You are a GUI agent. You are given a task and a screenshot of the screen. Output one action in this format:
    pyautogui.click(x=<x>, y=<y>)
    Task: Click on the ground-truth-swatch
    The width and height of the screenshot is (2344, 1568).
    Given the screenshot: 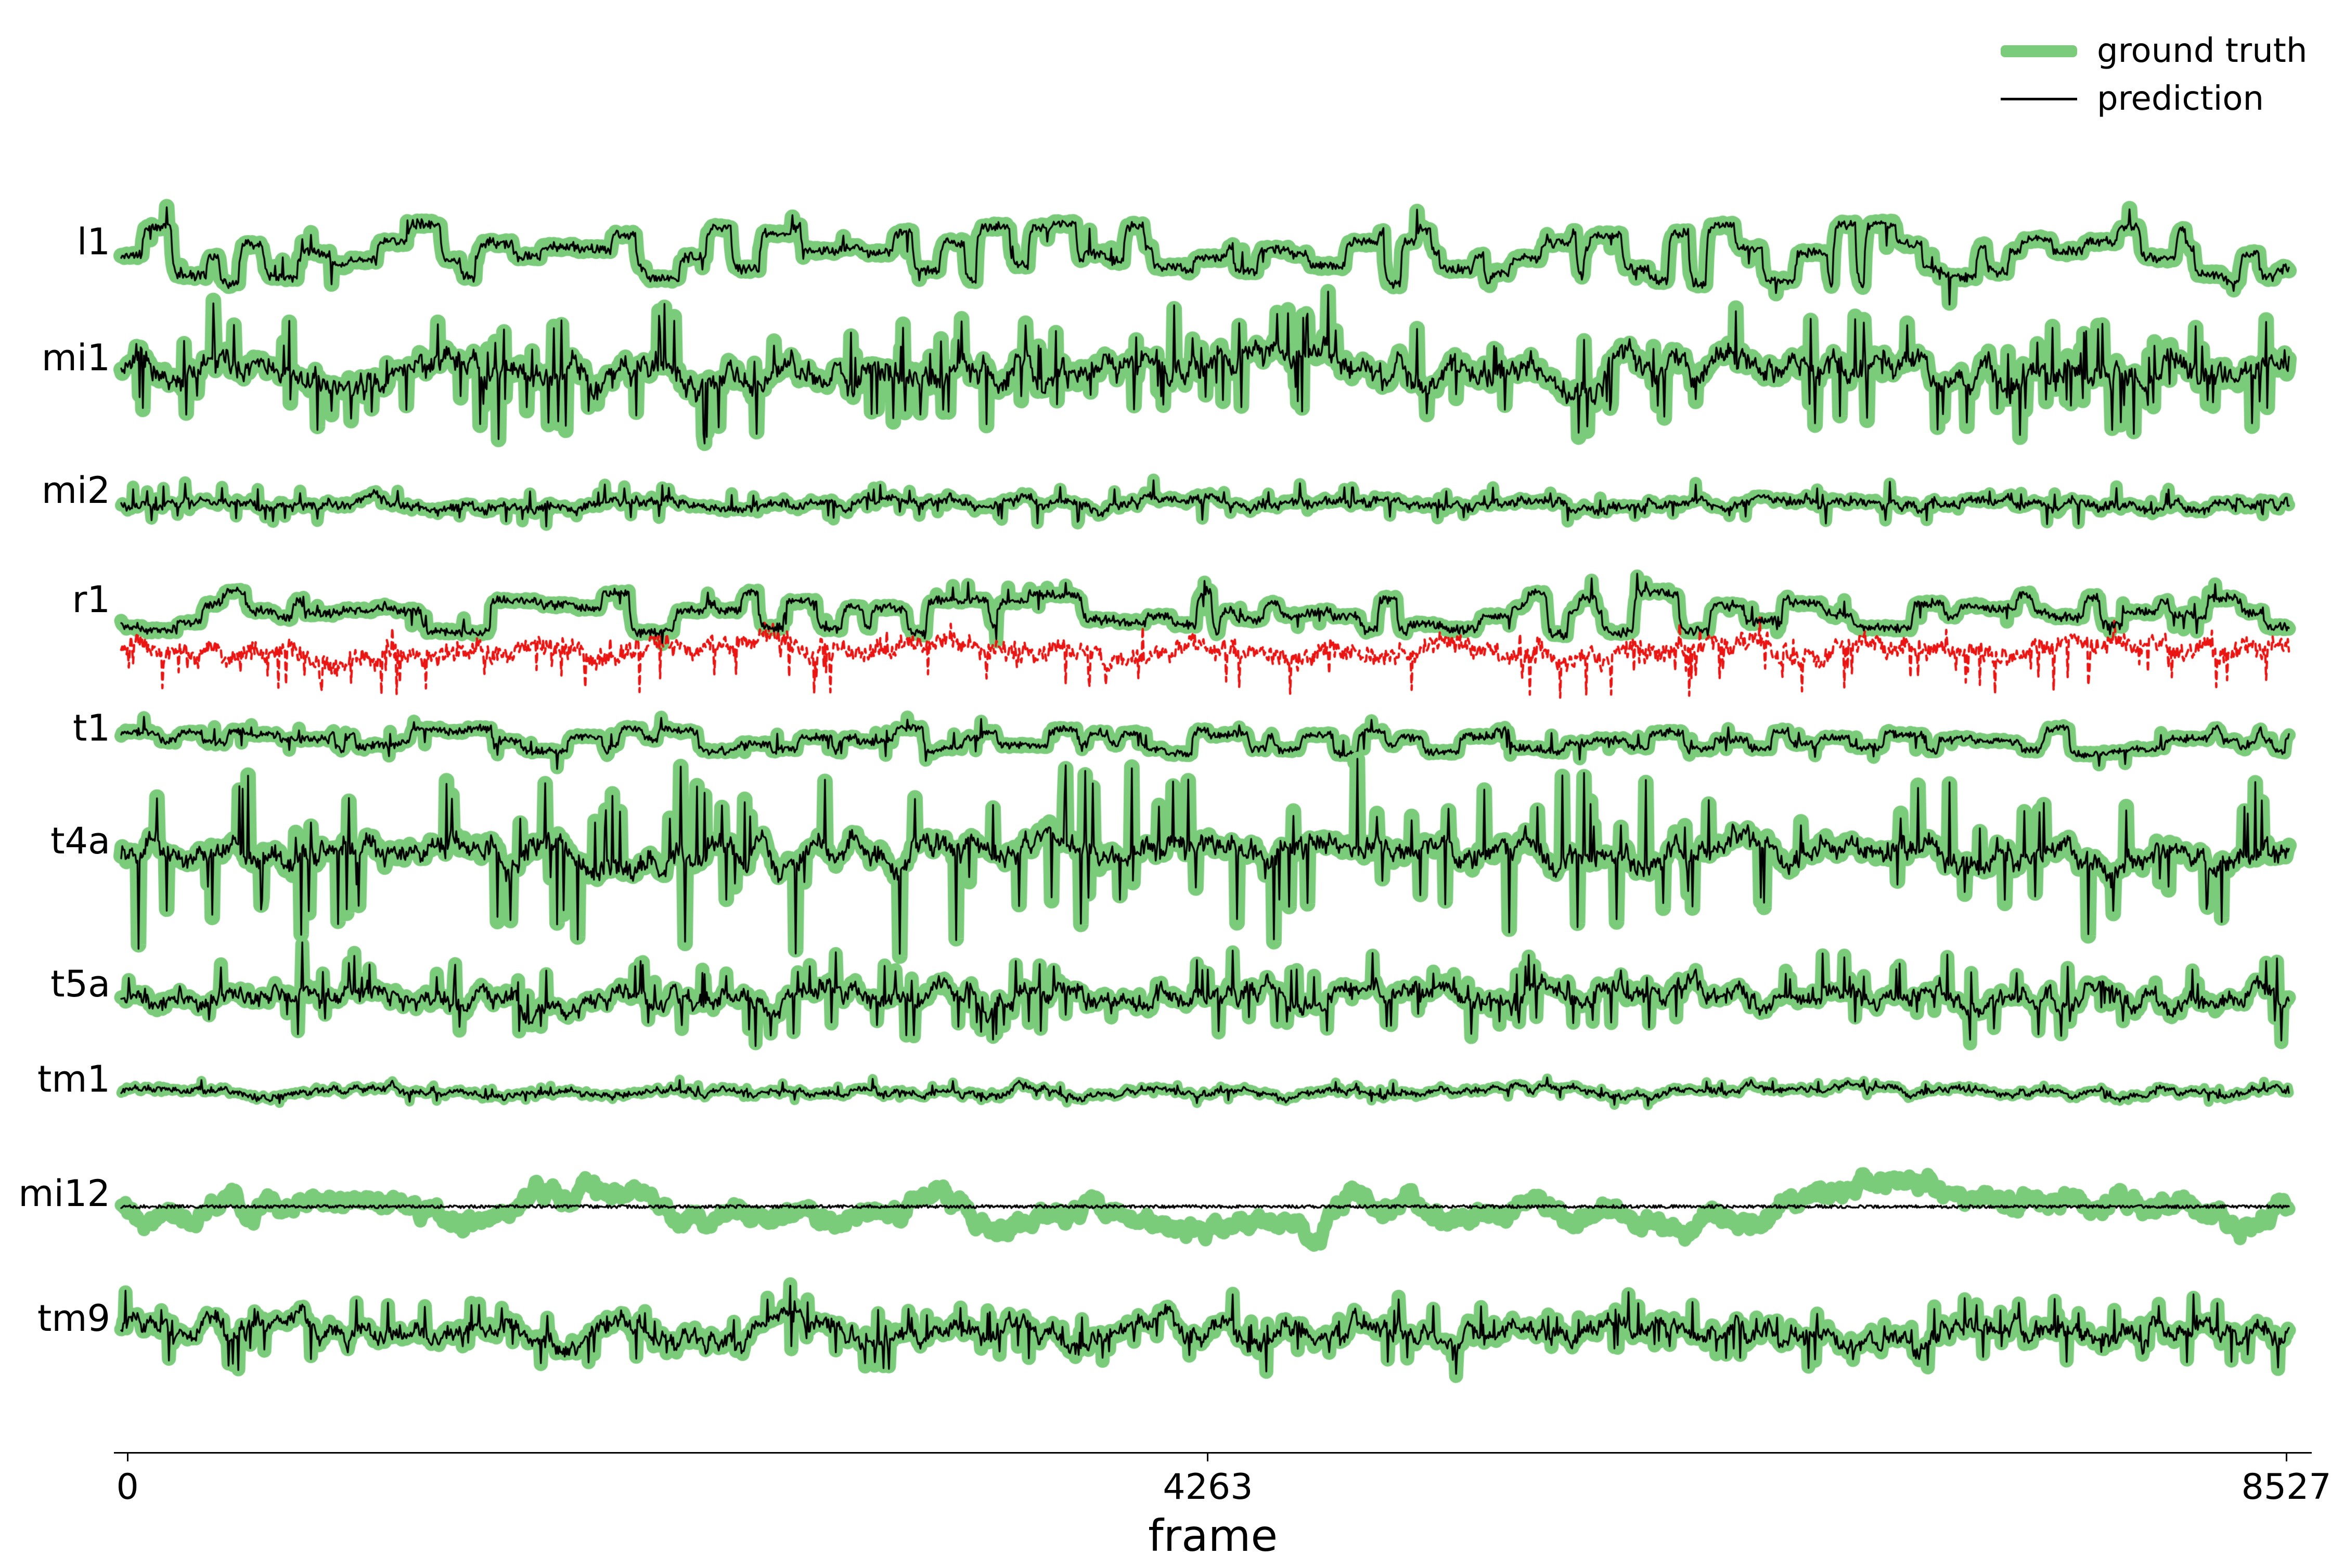 What is the action you would take?
    pyautogui.click(x=2039, y=51)
    